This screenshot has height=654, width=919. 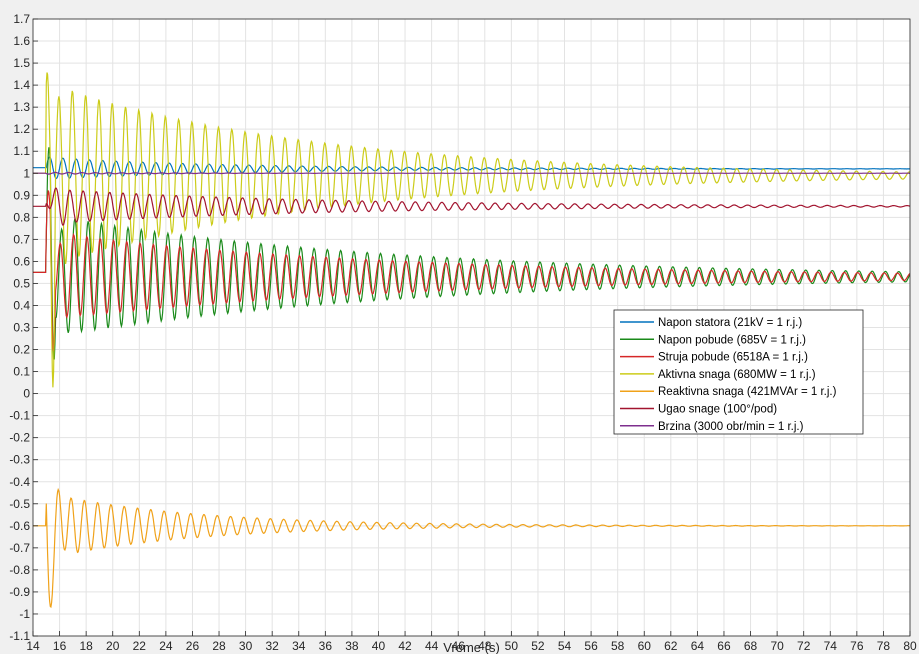 What do you see at coordinates (21, 283) in the screenshot?
I see `y-tick-label: 0.5` at bounding box center [21, 283].